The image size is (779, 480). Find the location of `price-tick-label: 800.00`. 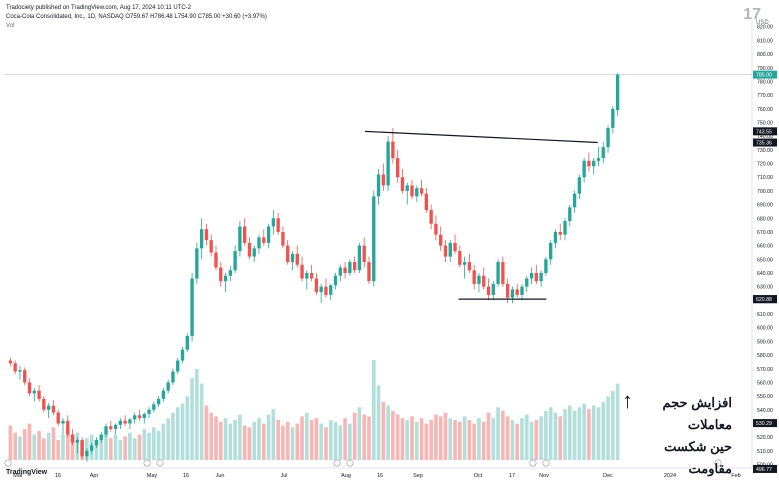

price-tick-label: 800.00 is located at coordinates (765, 55).